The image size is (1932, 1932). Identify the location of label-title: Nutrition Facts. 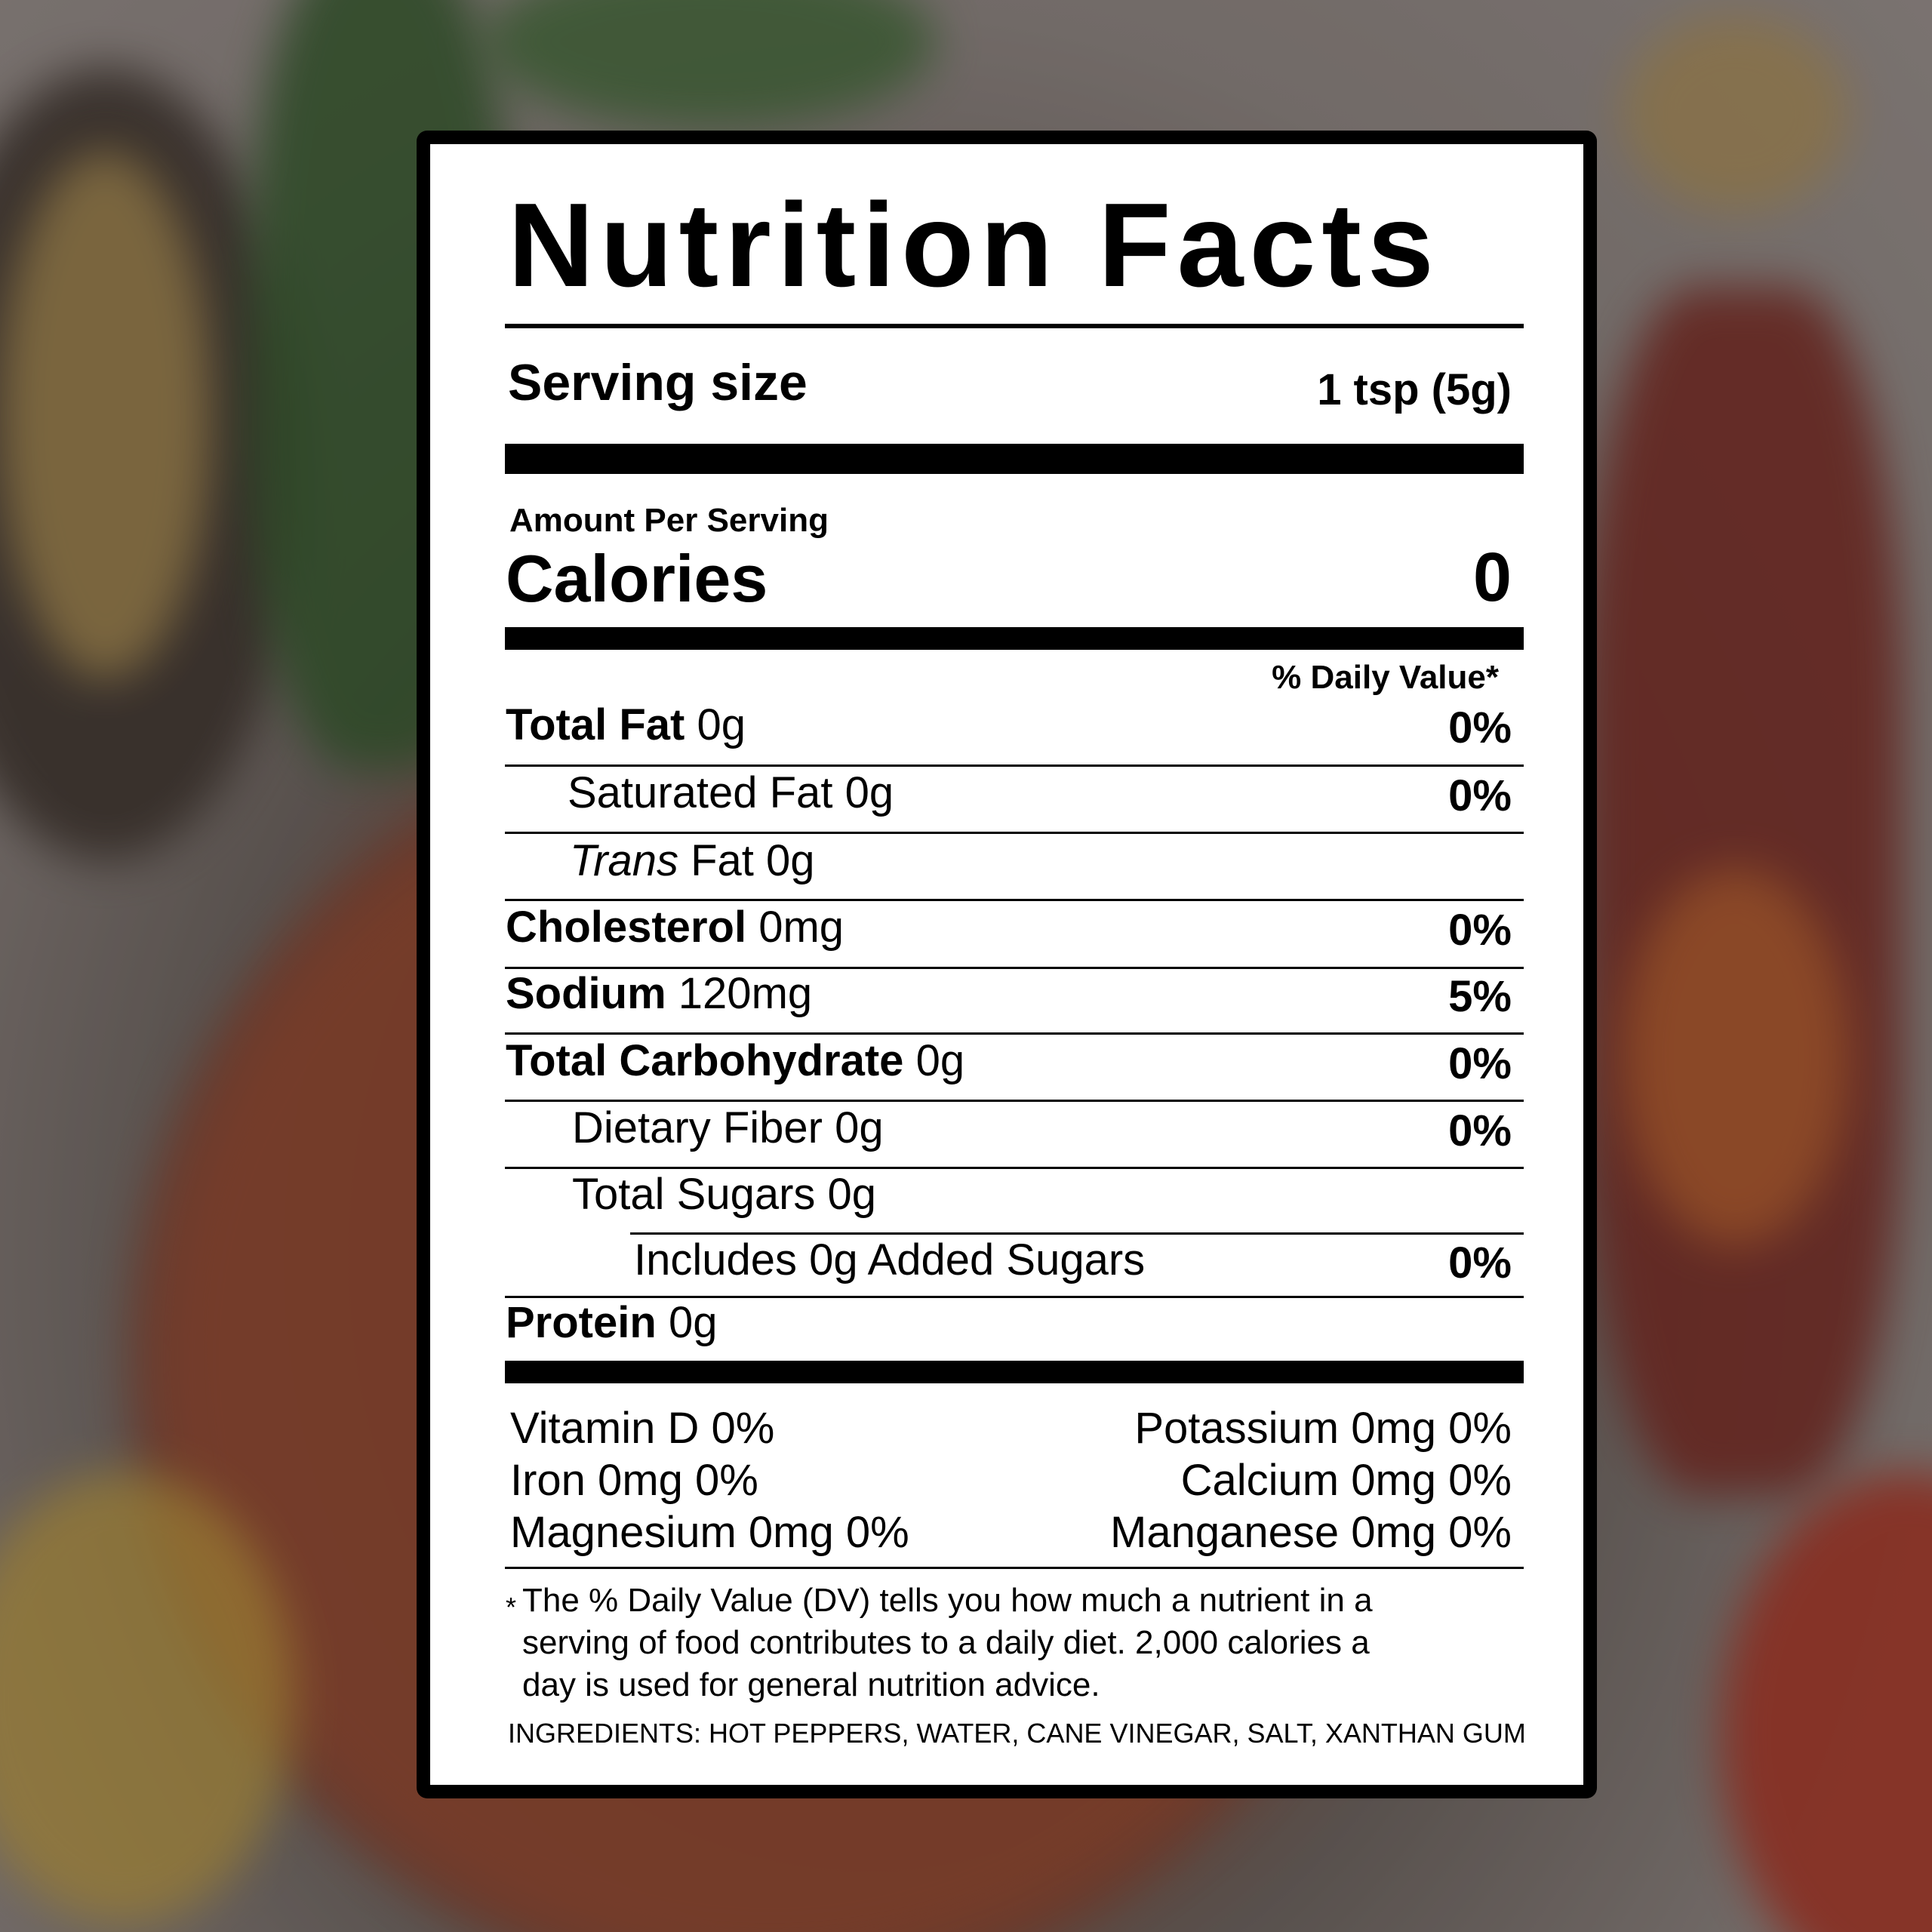
(974, 245).